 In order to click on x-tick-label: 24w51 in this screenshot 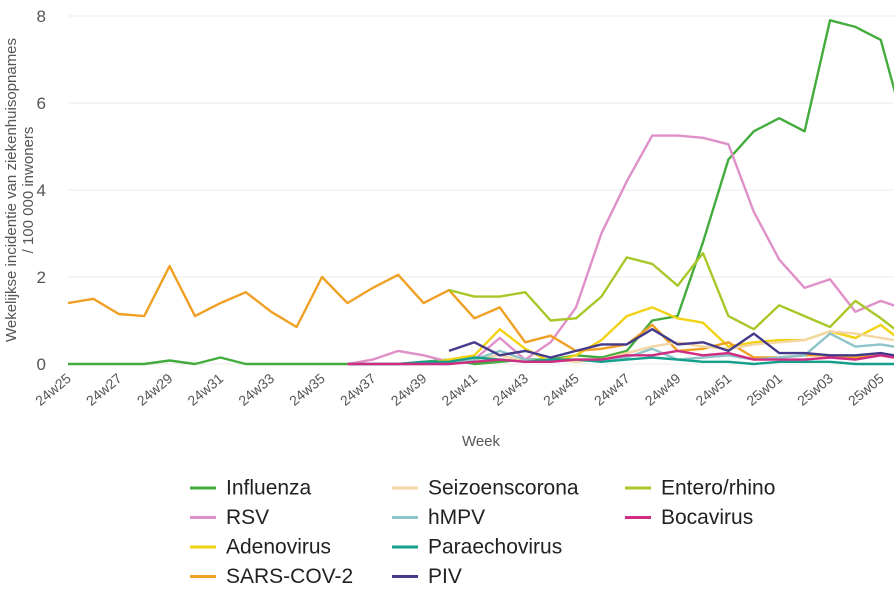, I will do `click(713, 389)`.